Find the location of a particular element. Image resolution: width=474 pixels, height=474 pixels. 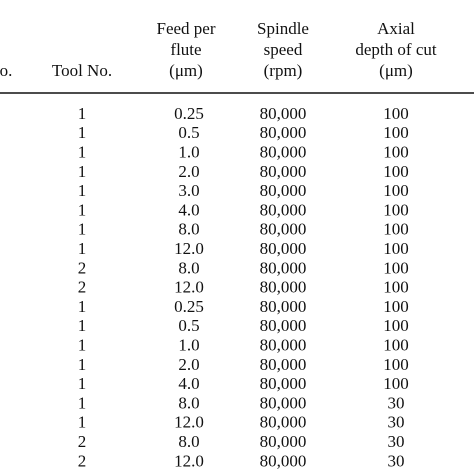

header-cell: depth of cut is located at coordinates (395, 49).